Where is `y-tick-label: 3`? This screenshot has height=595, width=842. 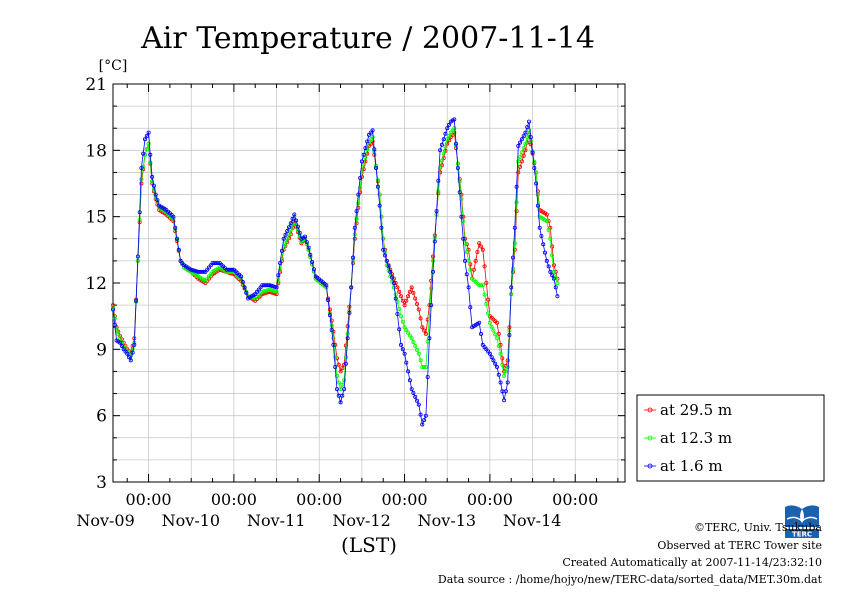 y-tick-label: 3 is located at coordinates (101, 483).